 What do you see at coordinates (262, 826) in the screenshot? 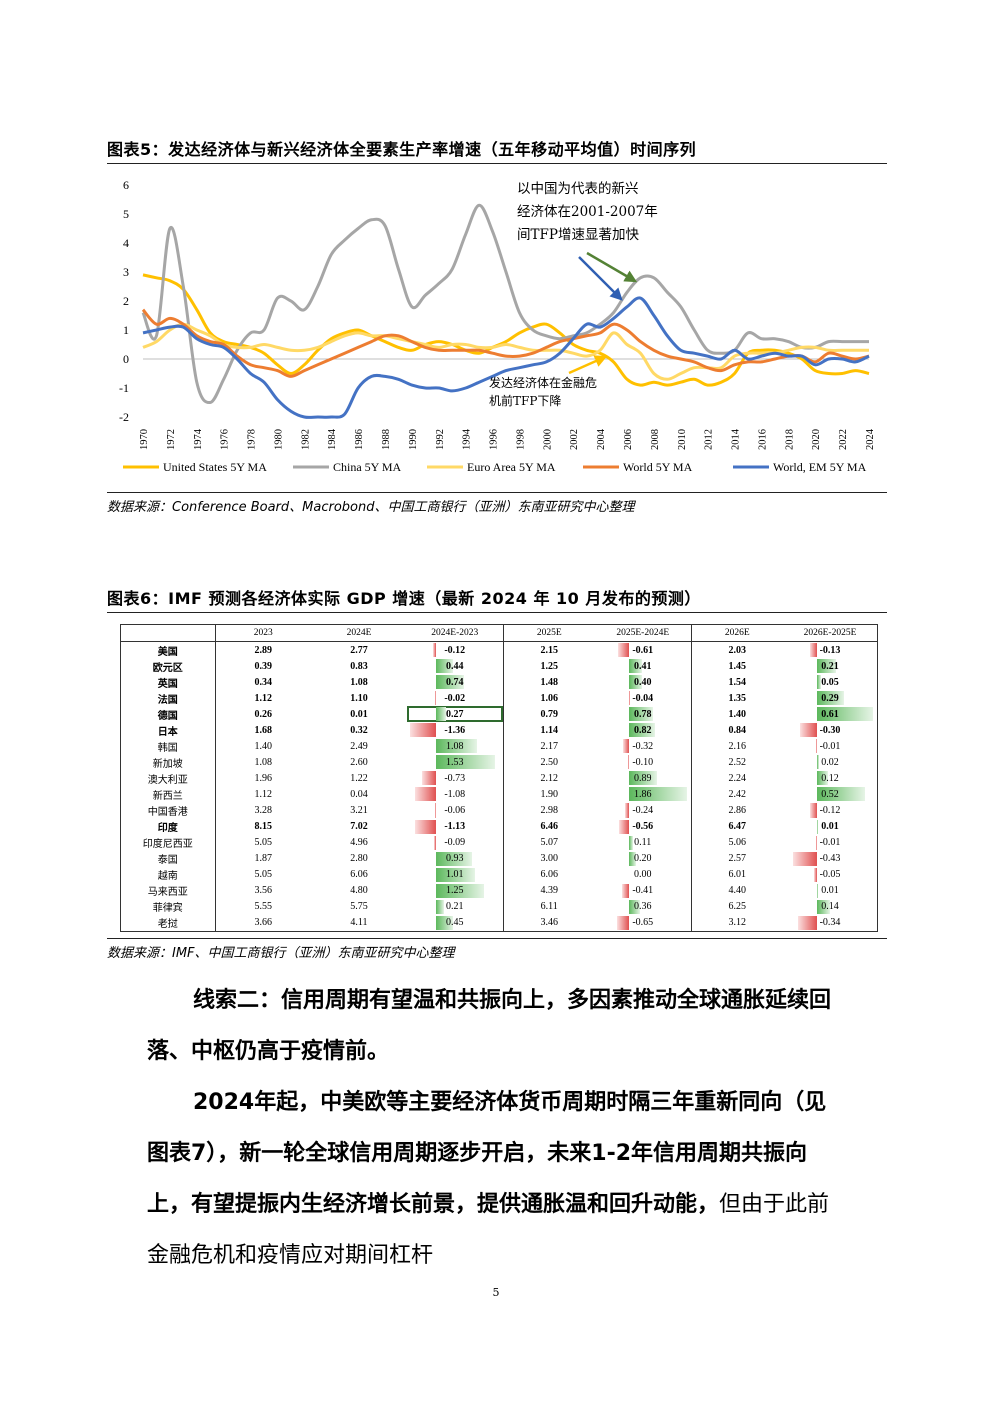
I see `gdp-value: 8.15` at bounding box center [262, 826].